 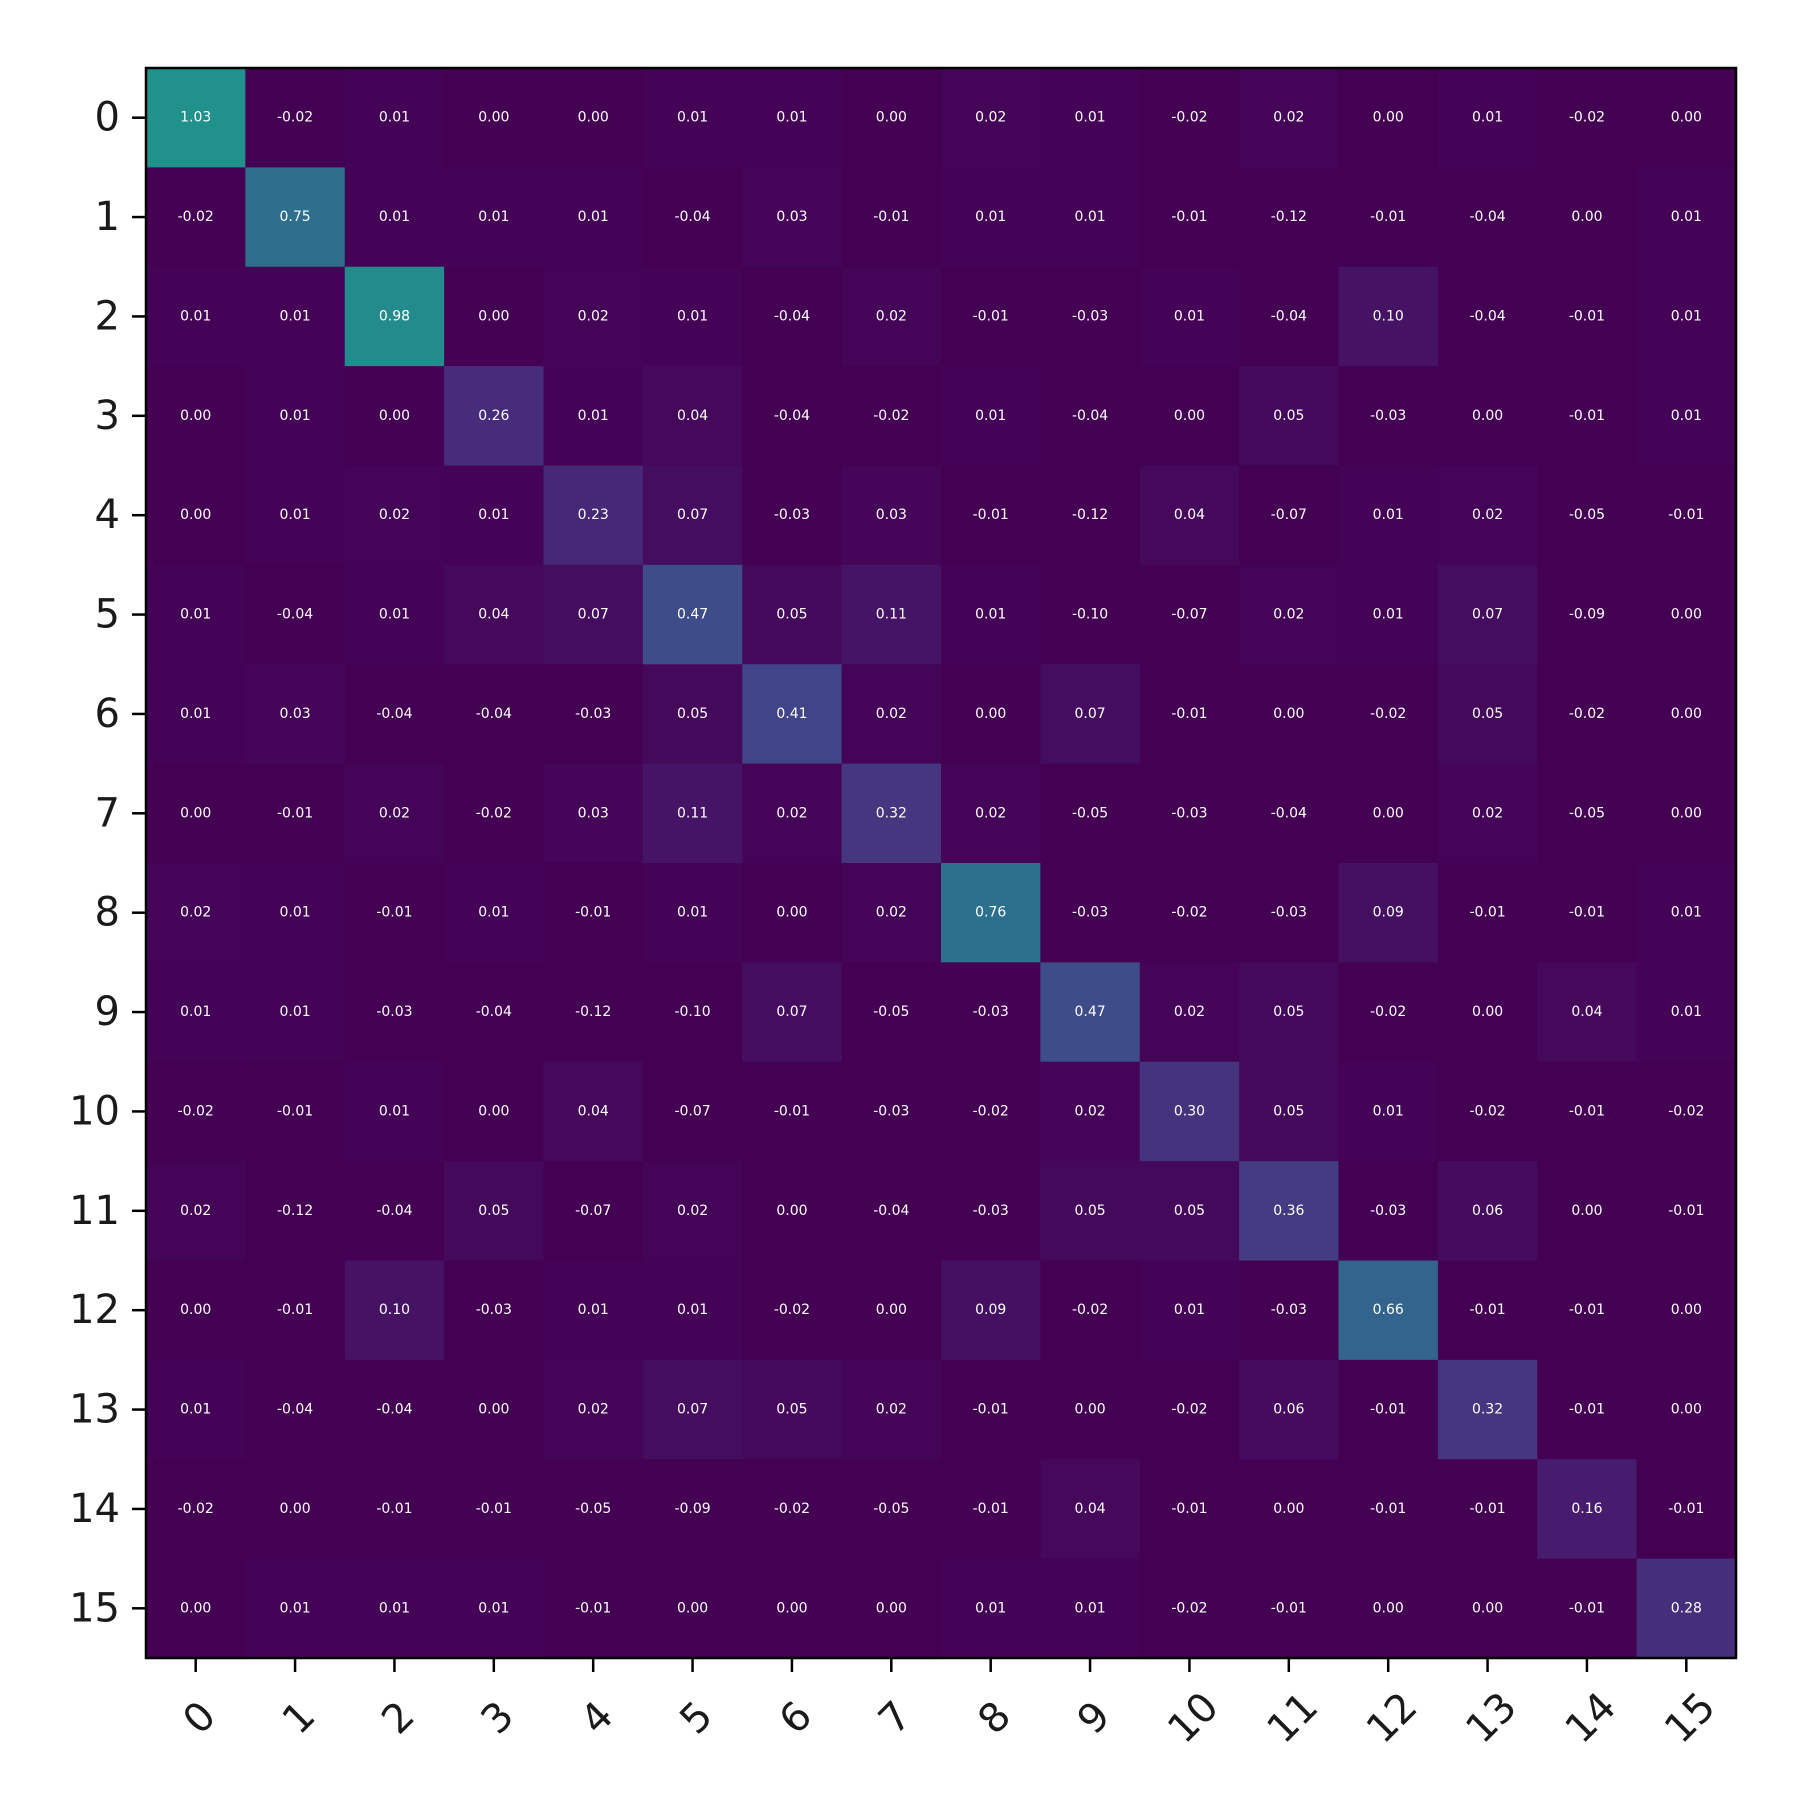 What do you see at coordinates (1089, 1410) in the screenshot?
I see `cell-value-label-r13-c9: 0.00` at bounding box center [1089, 1410].